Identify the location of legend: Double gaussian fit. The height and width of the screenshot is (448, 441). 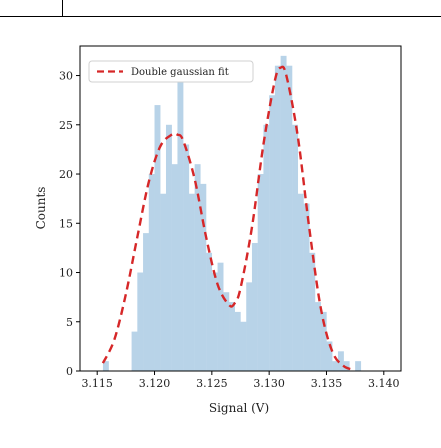
(171, 71).